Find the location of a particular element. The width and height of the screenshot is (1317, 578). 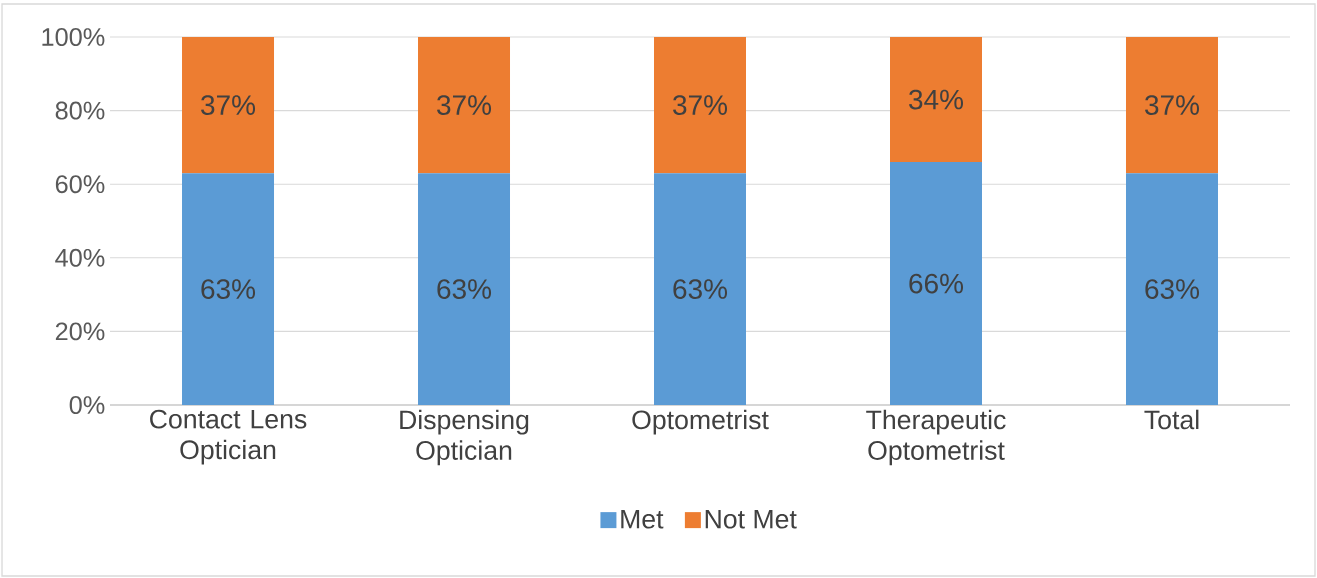

y-tick-label: 40% is located at coordinates (80, 257).